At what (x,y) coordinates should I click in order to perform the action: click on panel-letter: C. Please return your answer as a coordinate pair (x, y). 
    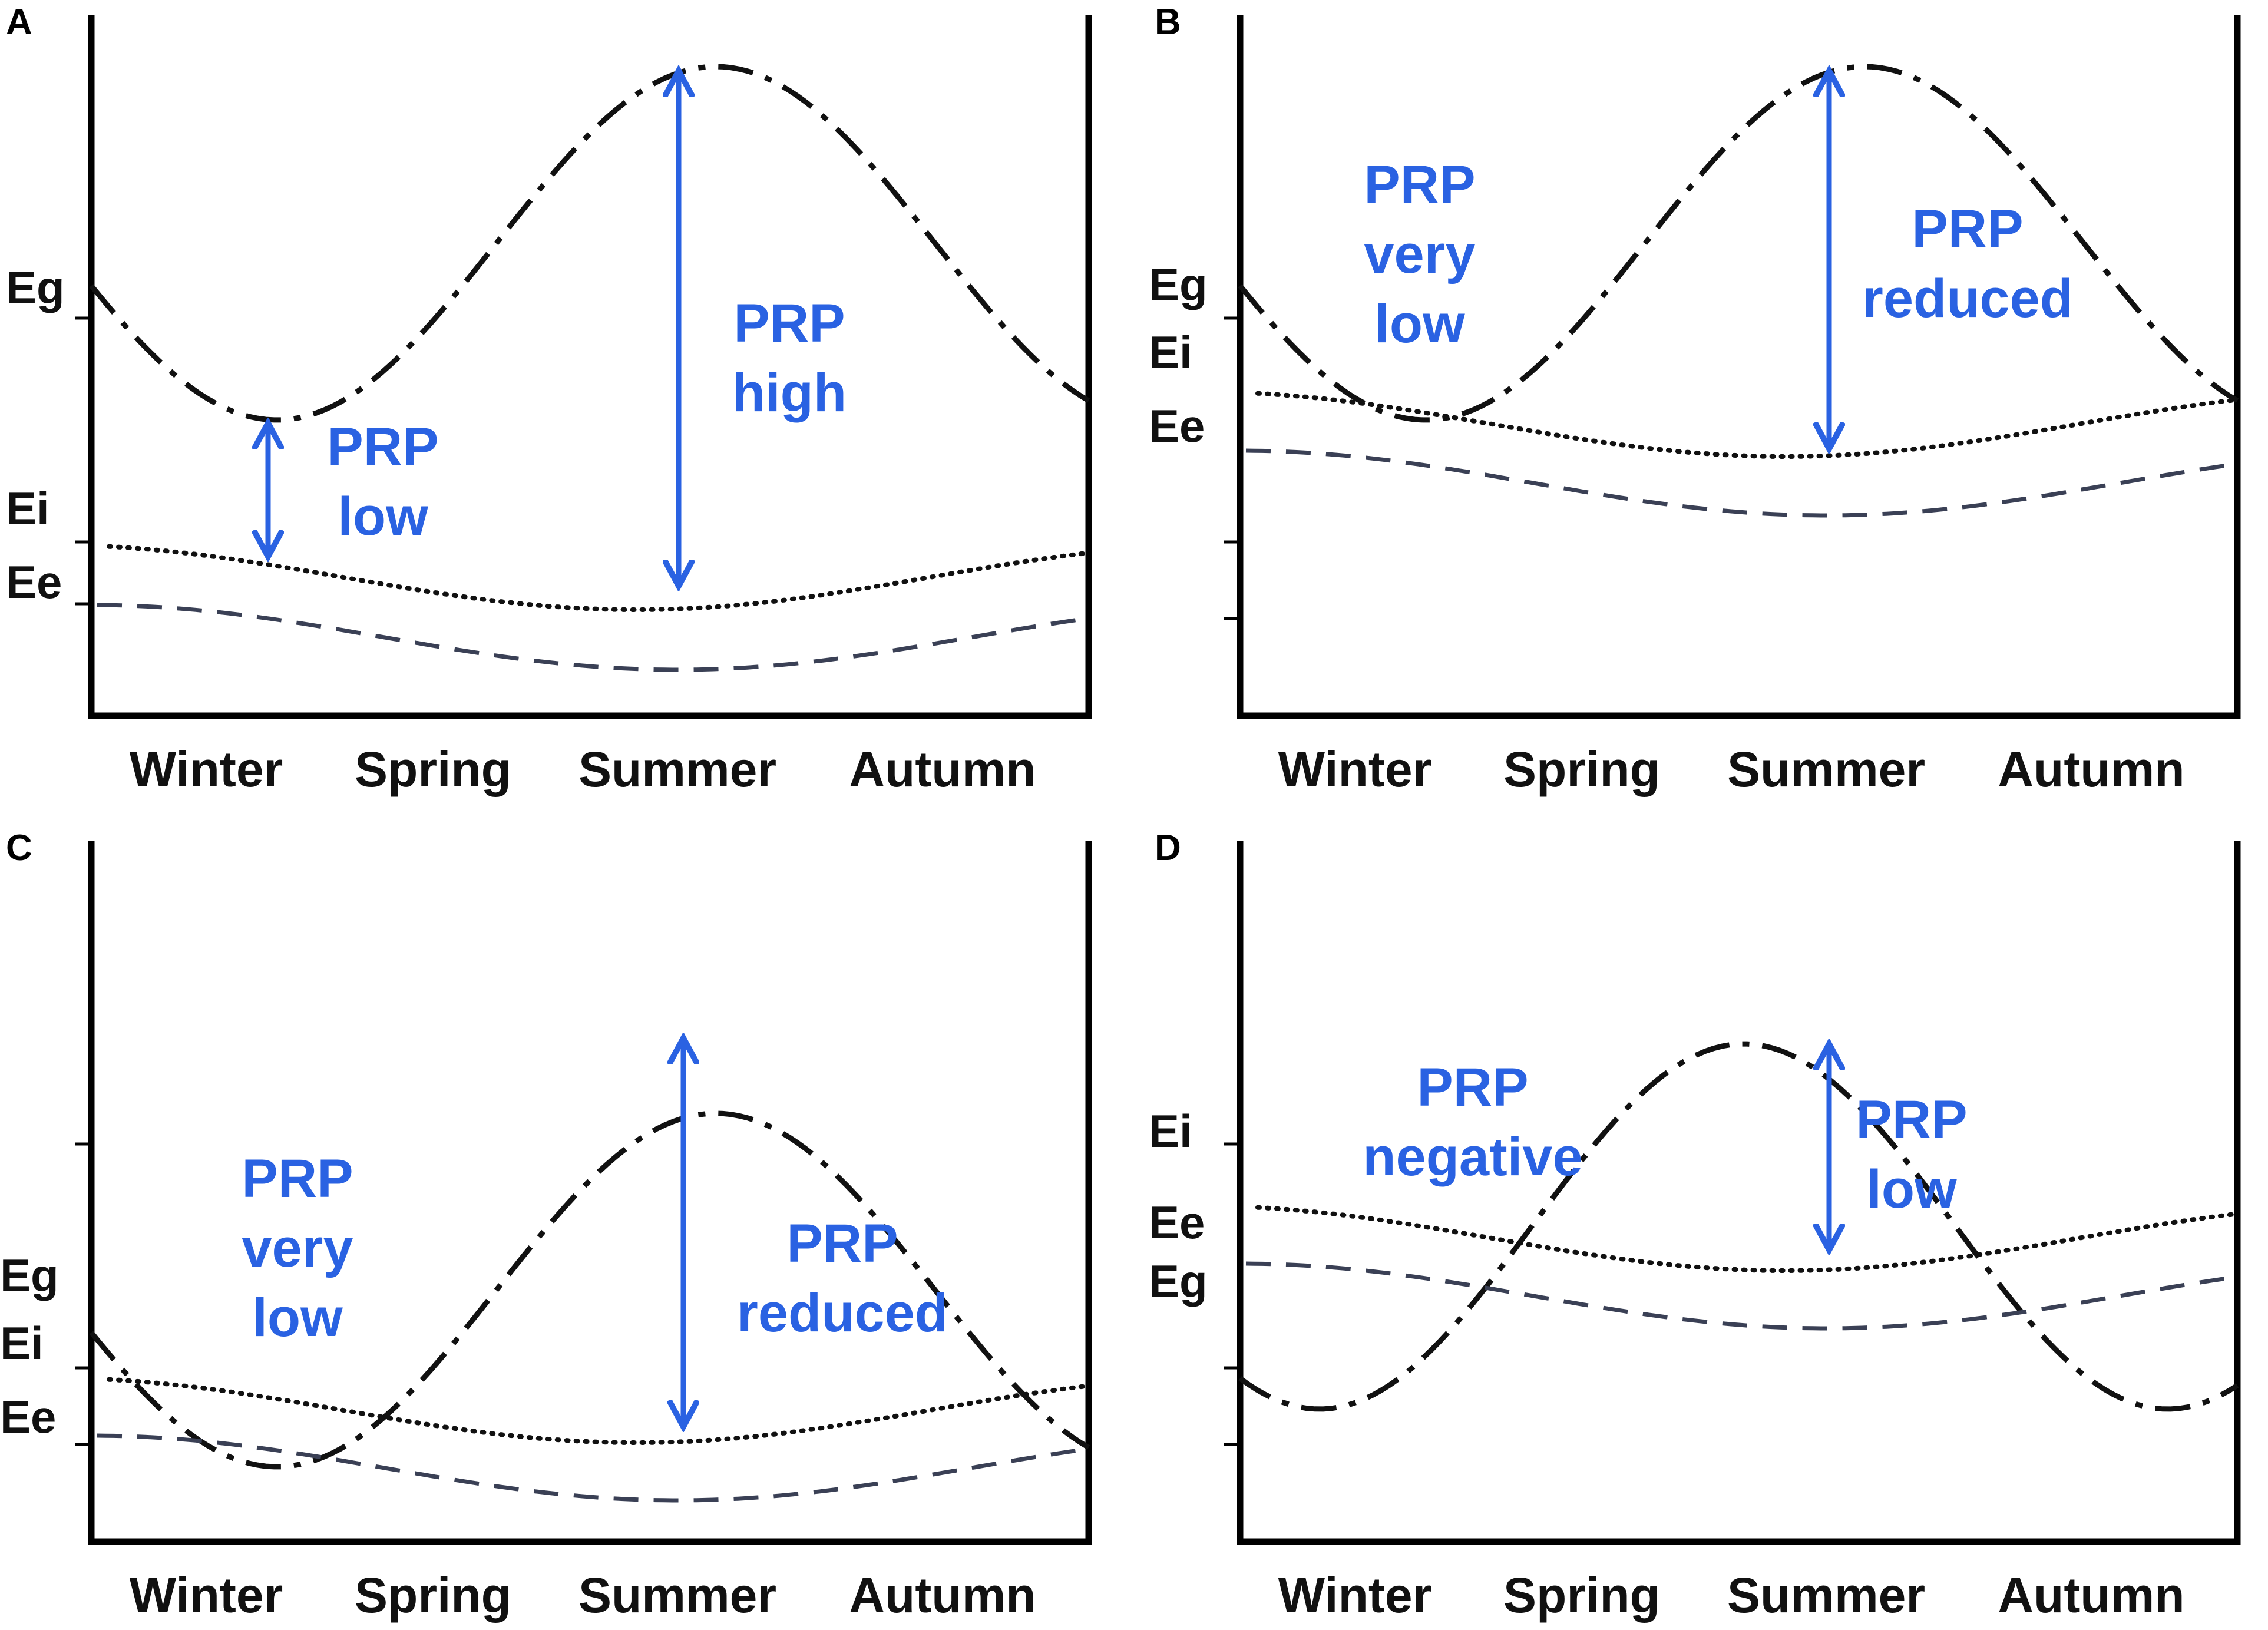
    Looking at the image, I should click on (19, 848).